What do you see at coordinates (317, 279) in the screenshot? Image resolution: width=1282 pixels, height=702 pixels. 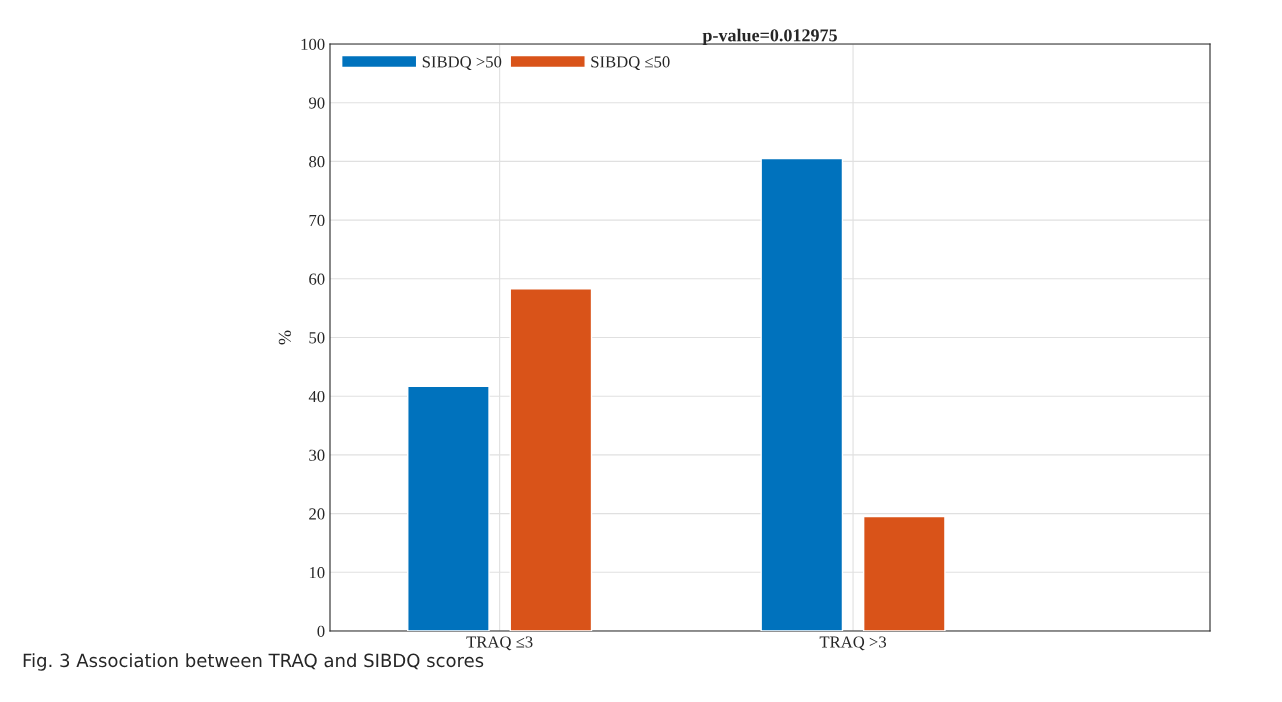 I see `y-tick-label: 60` at bounding box center [317, 279].